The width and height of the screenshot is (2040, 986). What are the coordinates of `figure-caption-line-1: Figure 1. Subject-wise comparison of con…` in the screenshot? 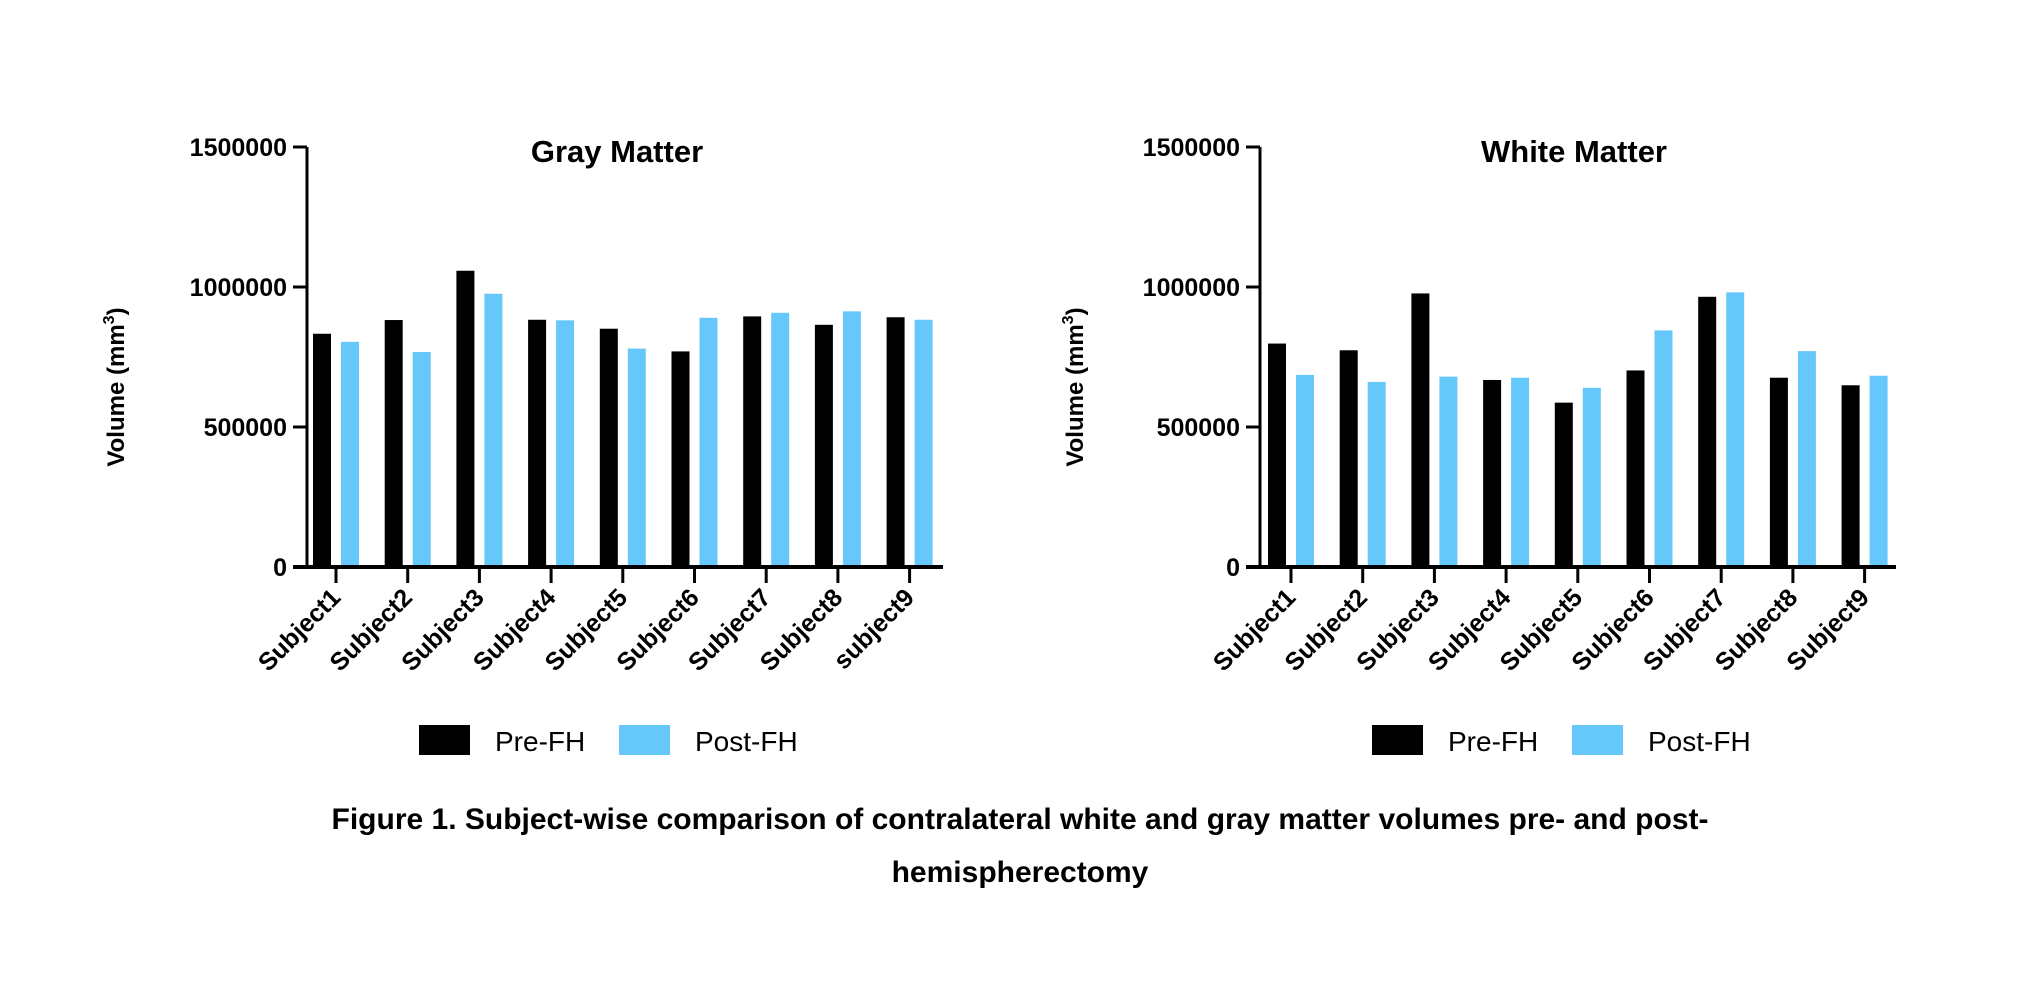 It's located at (1020, 819).